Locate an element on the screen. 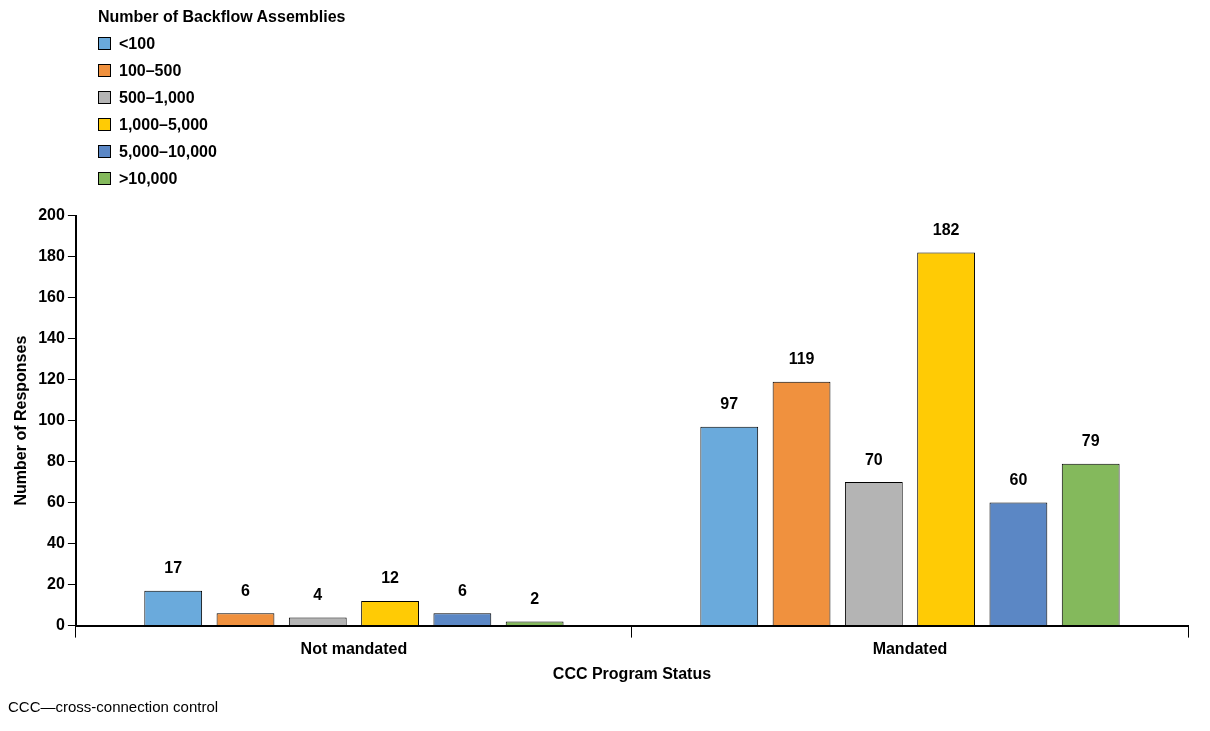 The width and height of the screenshot is (1210, 731). data-label: 2 is located at coordinates (535, 598).